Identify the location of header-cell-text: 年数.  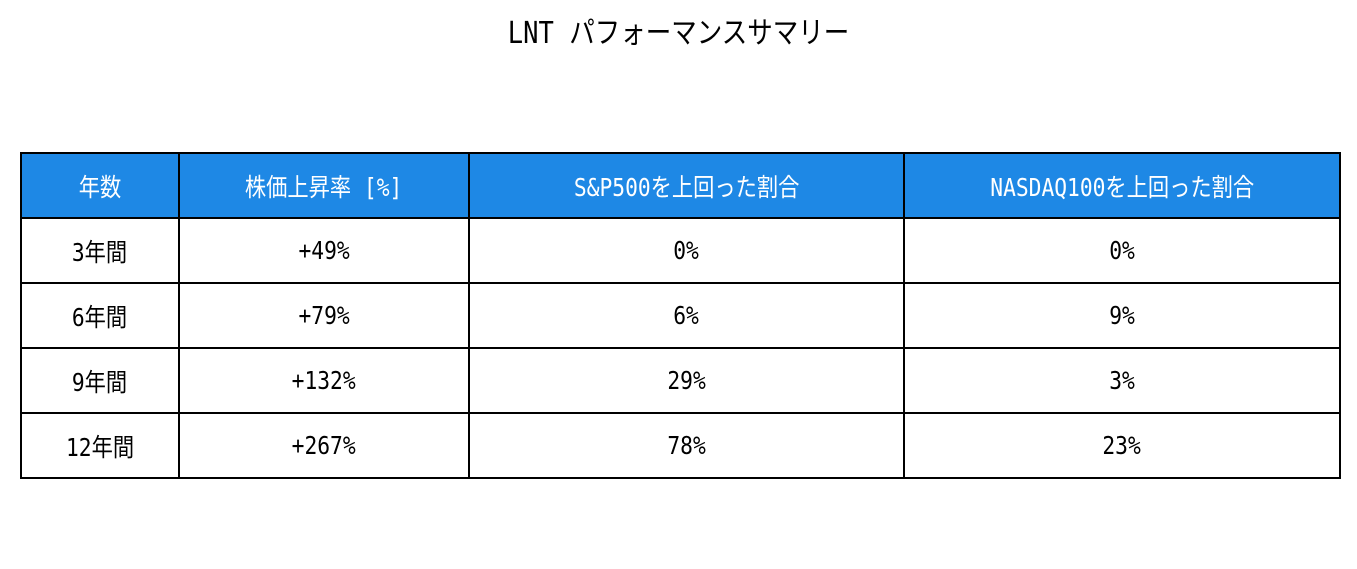
(100, 187).